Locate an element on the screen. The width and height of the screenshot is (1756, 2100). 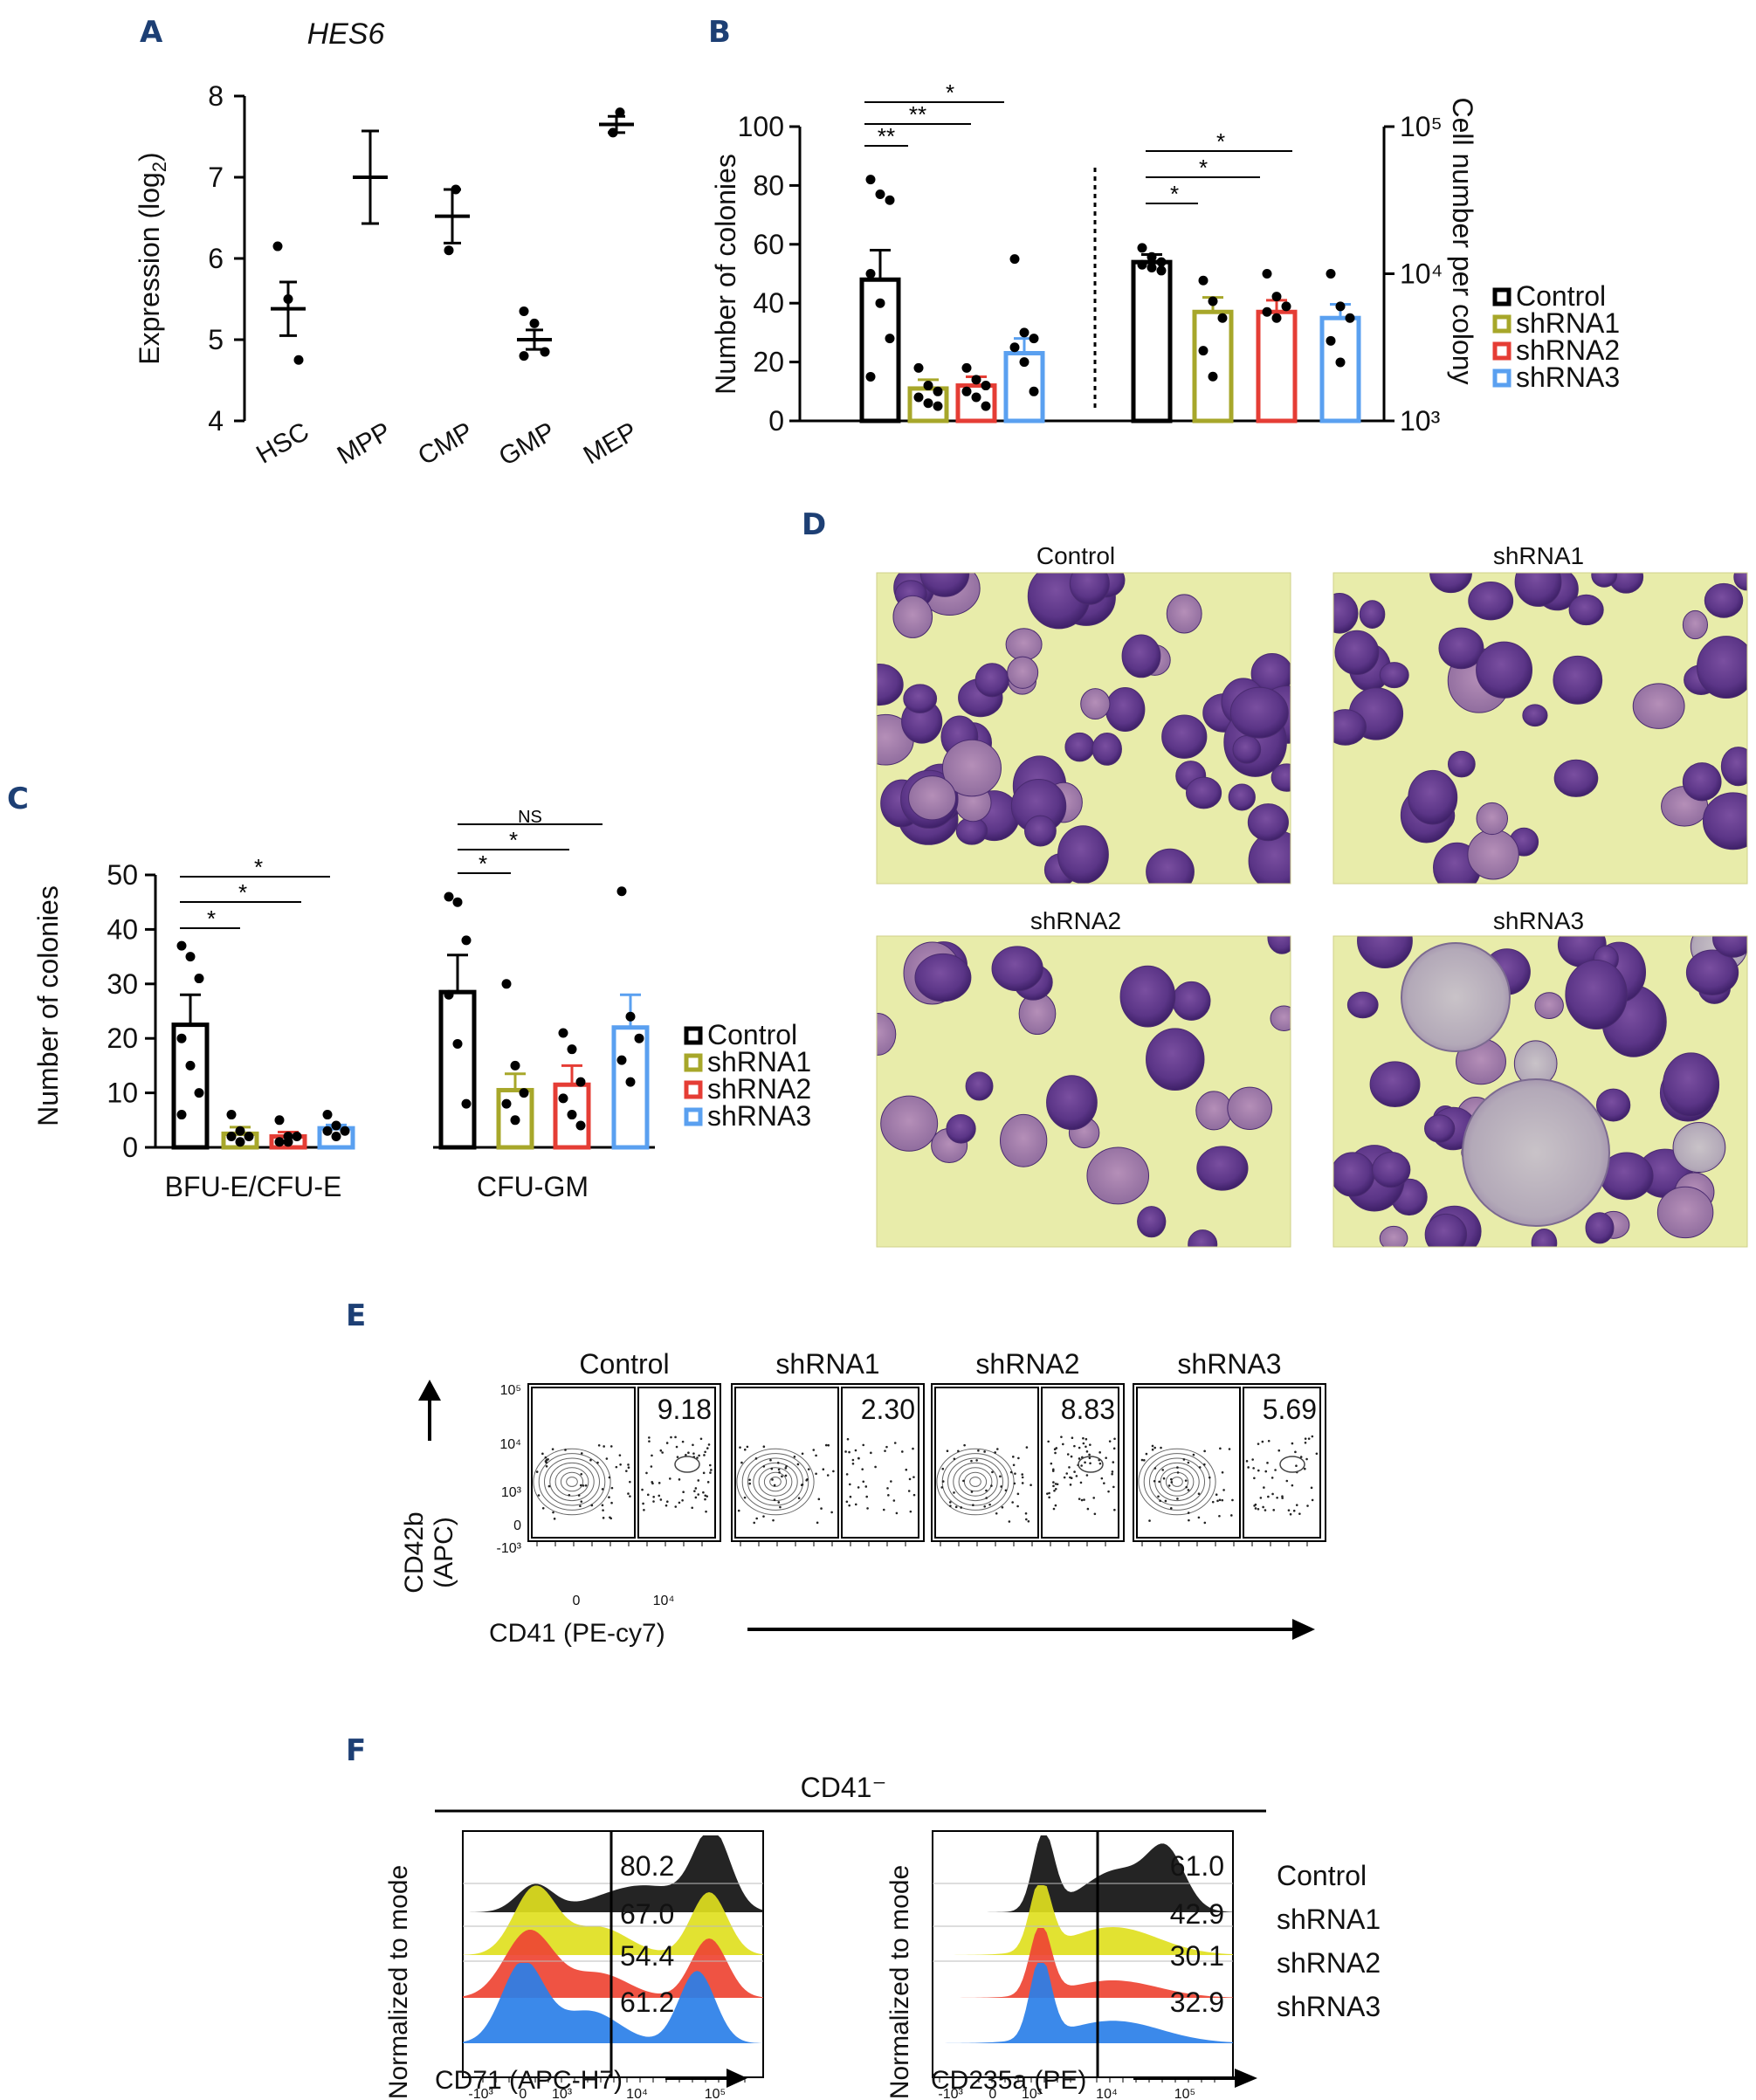
panel-e-contour is located at coordinates (1177, 1482).